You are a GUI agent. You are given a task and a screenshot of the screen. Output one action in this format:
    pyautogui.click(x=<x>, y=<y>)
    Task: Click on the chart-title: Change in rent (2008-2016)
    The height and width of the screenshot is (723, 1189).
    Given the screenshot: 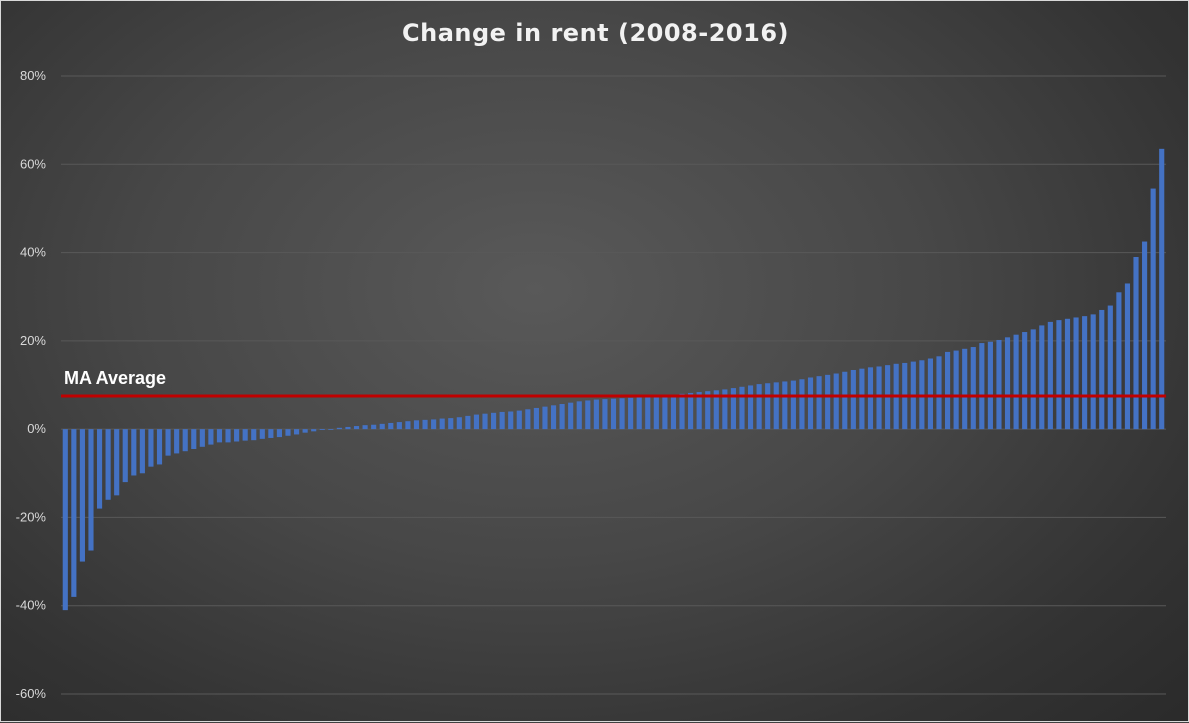 What is the action you would take?
    pyautogui.click(x=595, y=33)
    